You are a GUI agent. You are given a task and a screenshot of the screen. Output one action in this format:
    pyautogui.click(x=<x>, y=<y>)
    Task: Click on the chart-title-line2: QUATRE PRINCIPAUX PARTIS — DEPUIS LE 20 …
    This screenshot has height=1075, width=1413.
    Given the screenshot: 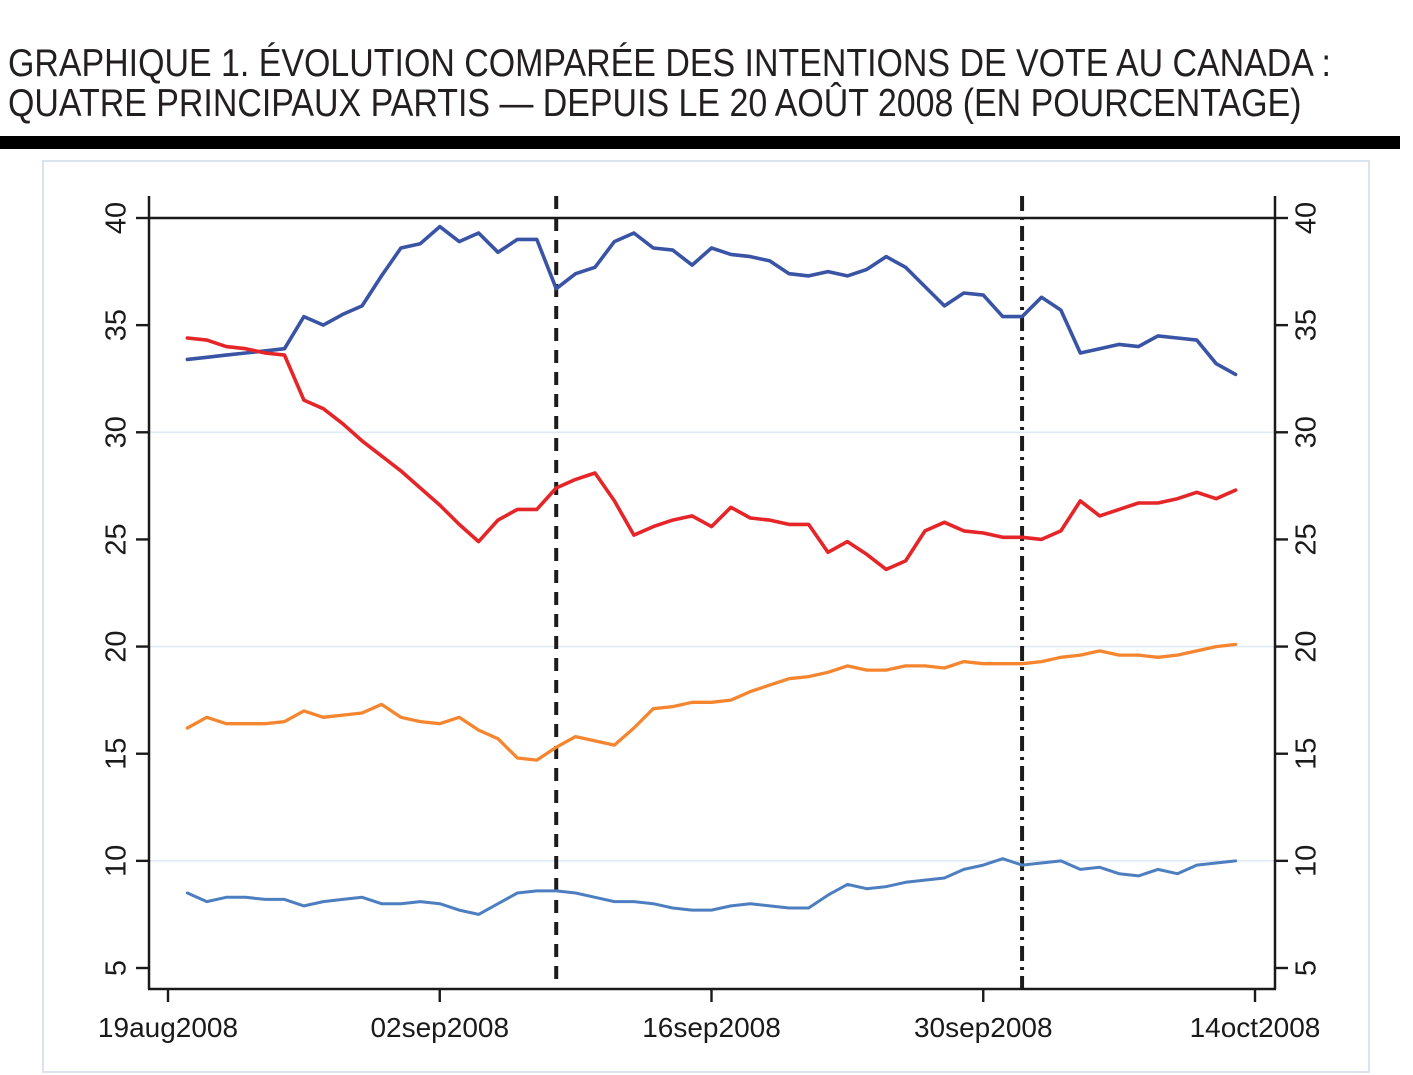 What is the action you would take?
    pyautogui.click(x=655, y=103)
    